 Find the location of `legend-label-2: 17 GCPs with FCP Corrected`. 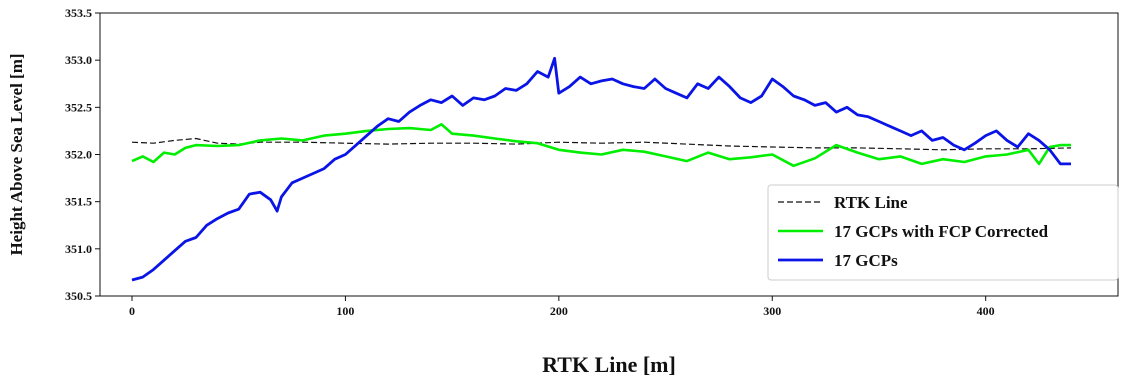

legend-label-2: 17 GCPs with FCP Corrected is located at coordinates (941, 231).